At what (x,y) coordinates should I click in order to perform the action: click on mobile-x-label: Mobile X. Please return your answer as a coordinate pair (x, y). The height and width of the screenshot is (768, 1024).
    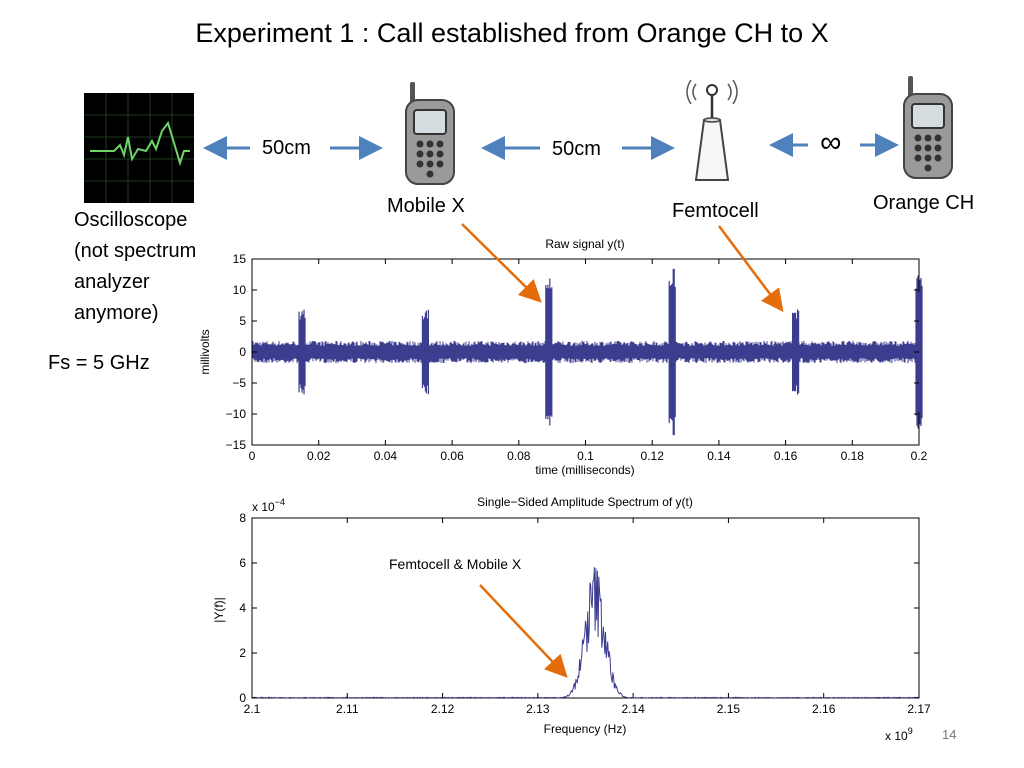
    Looking at the image, I should click on (426, 206).